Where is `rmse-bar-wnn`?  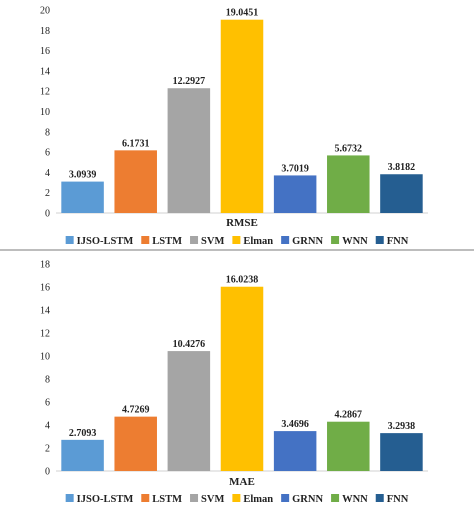
rmse-bar-wnn is located at coordinates (348, 184).